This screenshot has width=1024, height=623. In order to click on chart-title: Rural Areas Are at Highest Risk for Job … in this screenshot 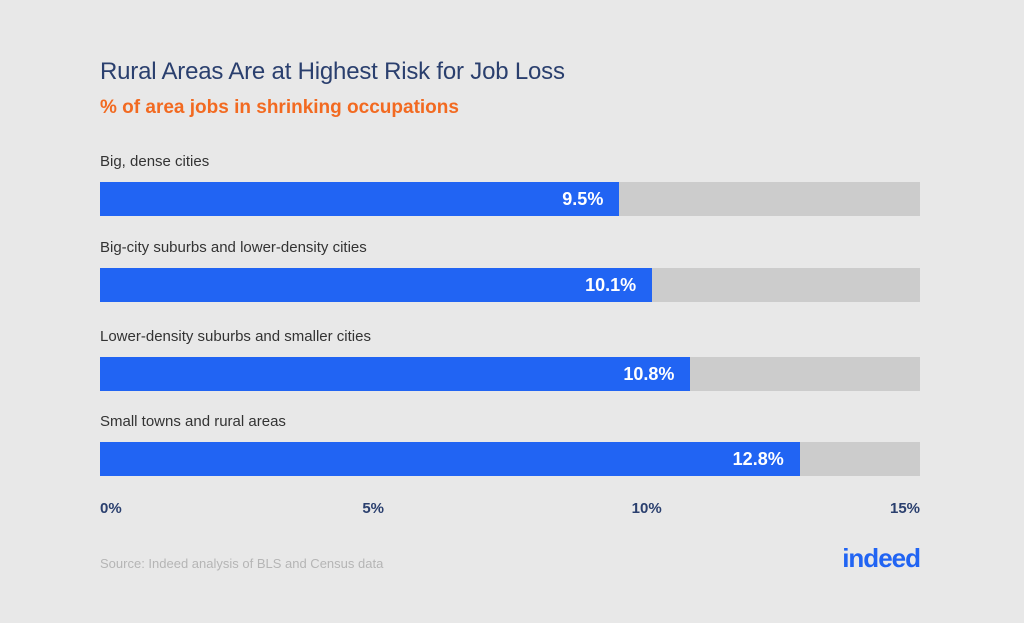, I will do `click(332, 71)`.